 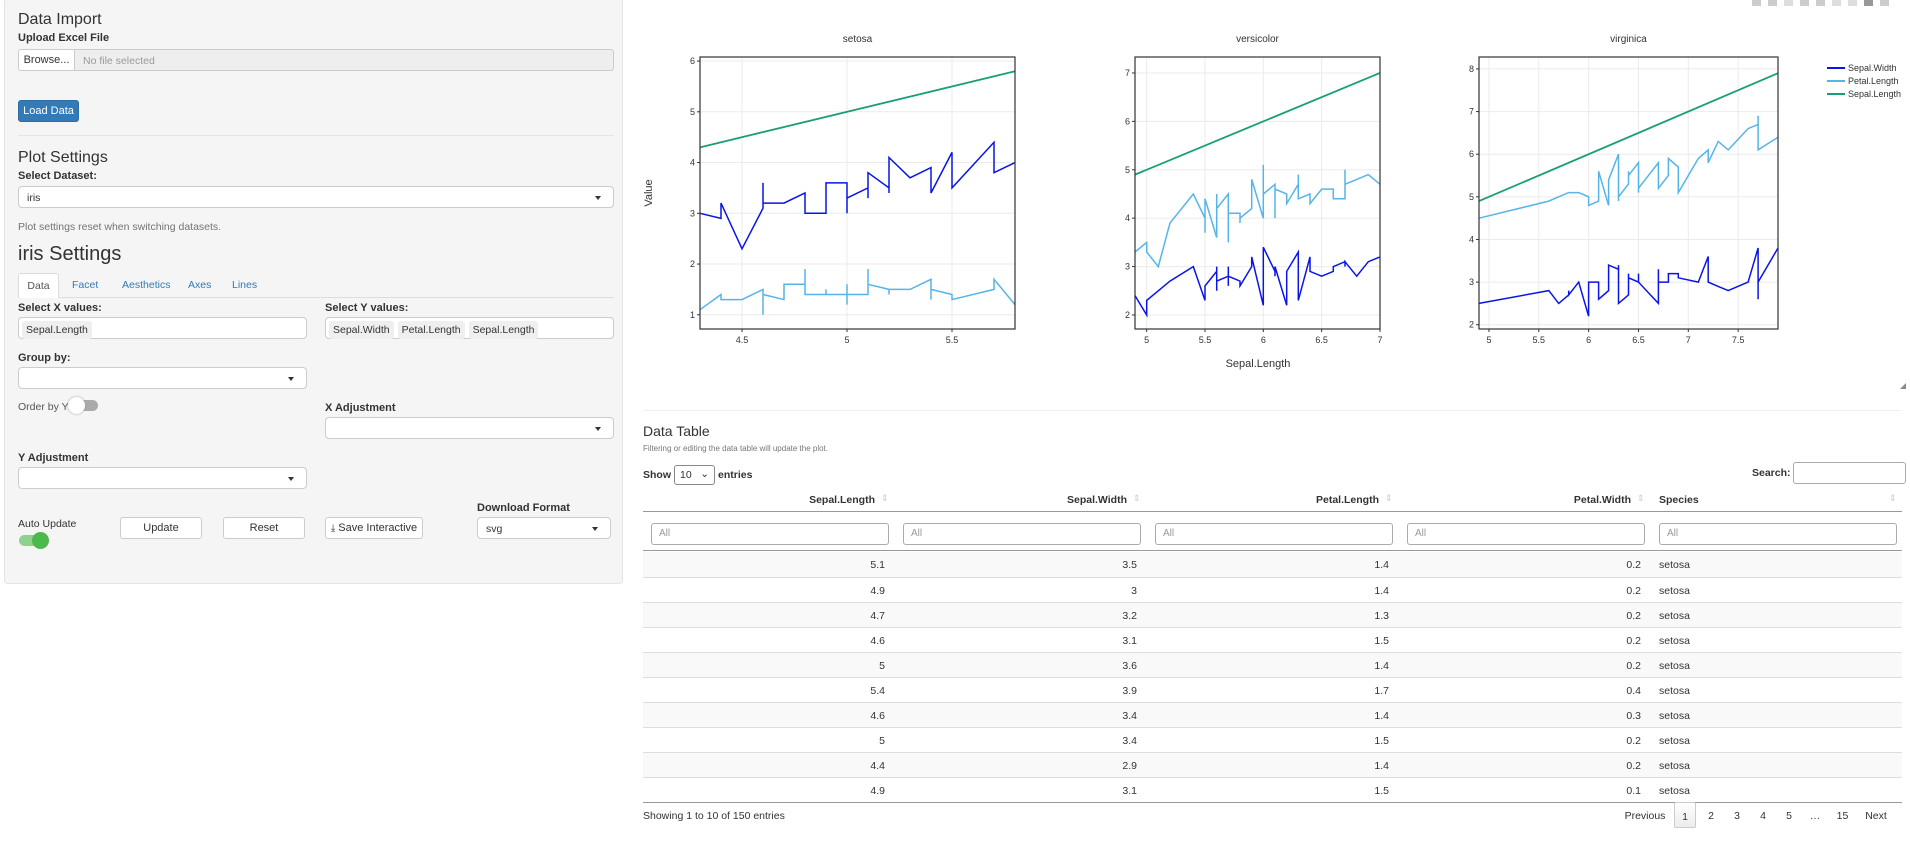 I want to click on table-cell: 3, so click(x=1134, y=591).